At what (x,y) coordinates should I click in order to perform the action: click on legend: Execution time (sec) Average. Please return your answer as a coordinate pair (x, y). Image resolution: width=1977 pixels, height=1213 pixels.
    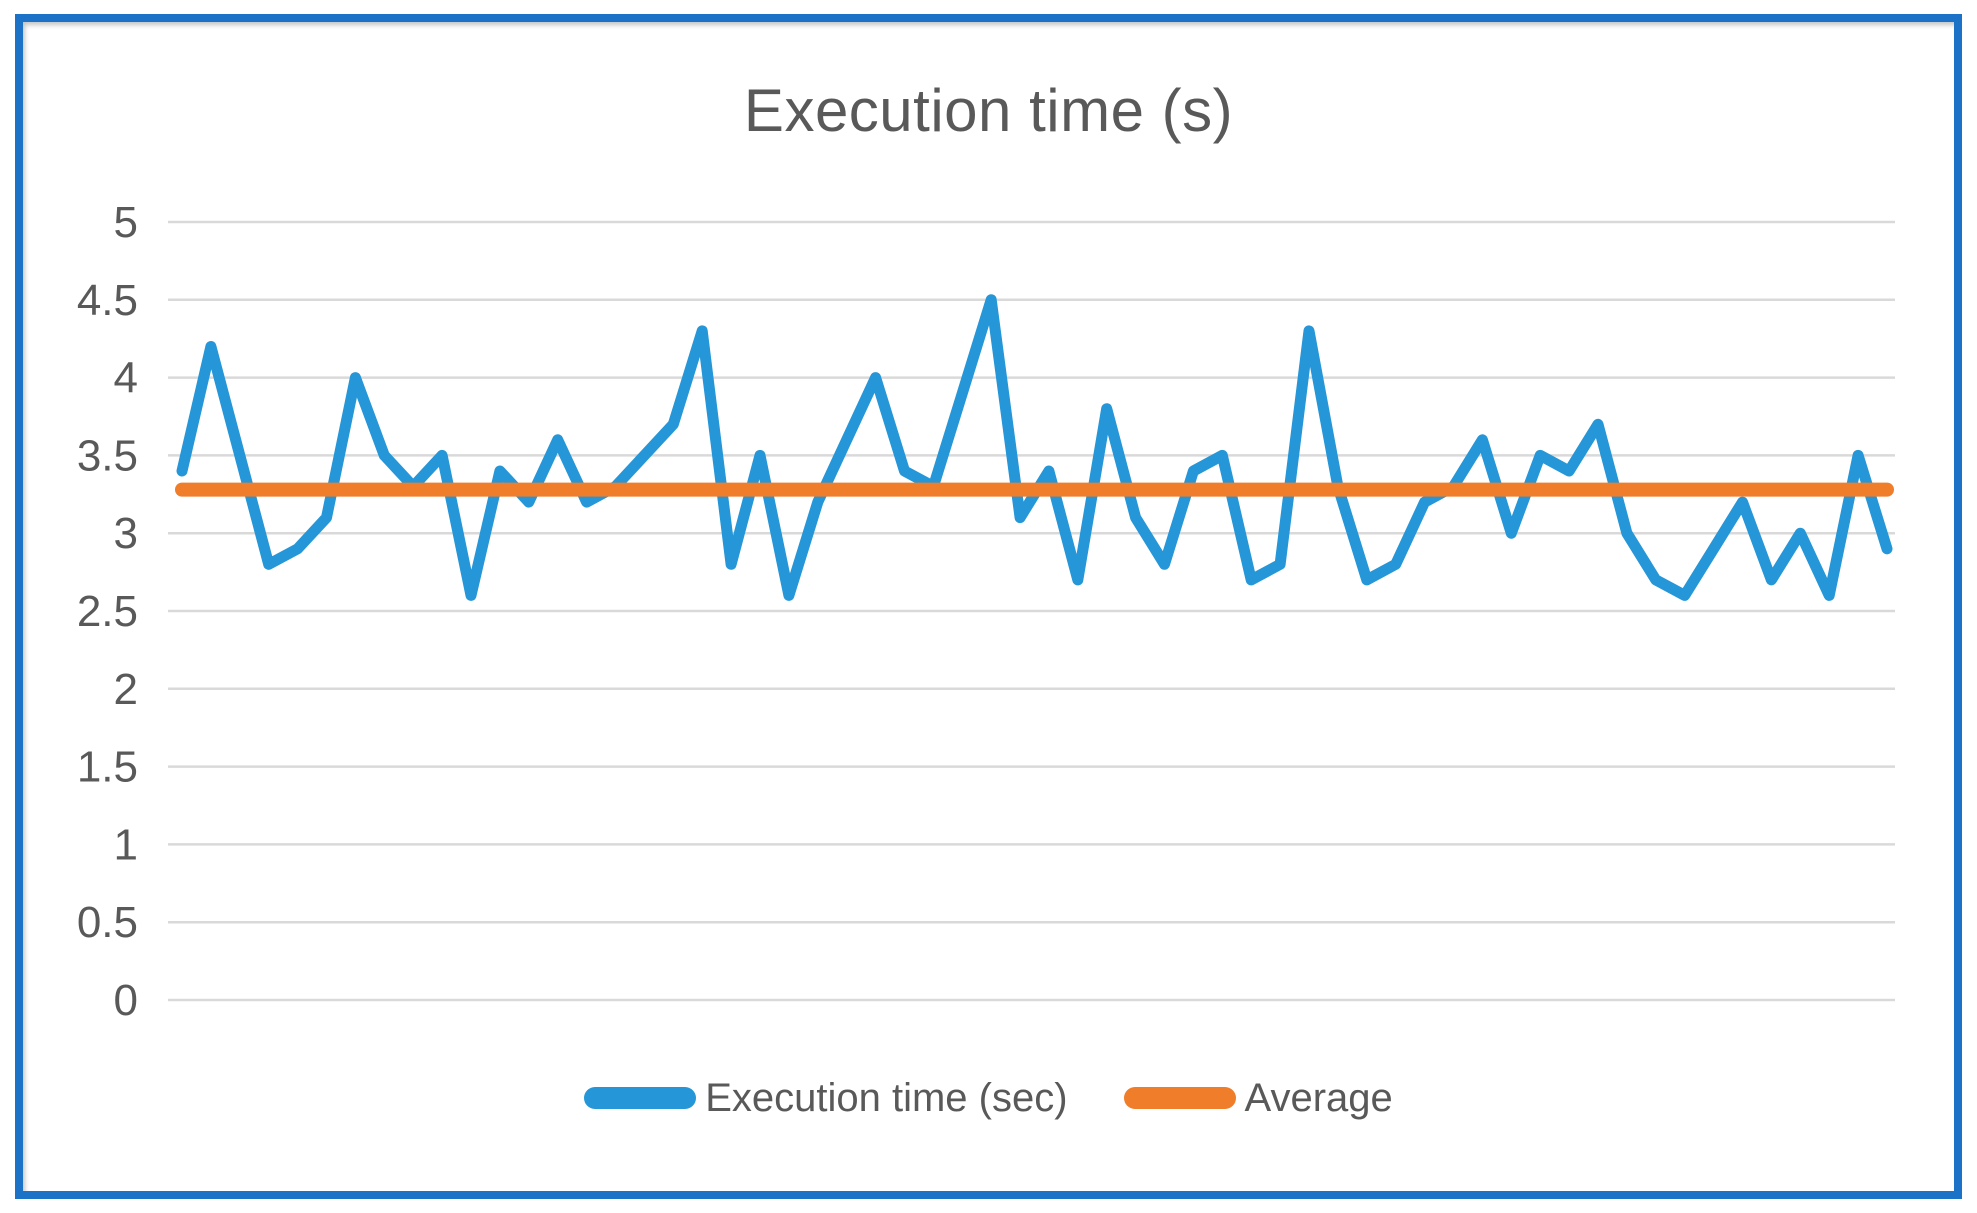
    Looking at the image, I should click on (988, 1098).